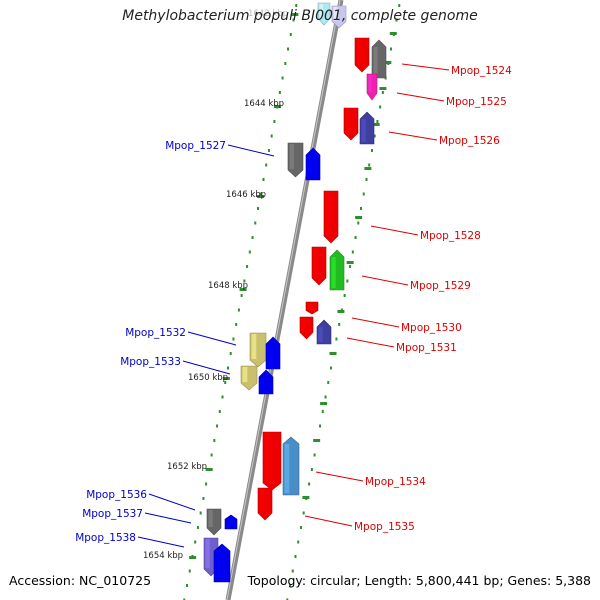 The height and width of the screenshot is (600, 600). What do you see at coordinates (116, 495) in the screenshot?
I see `reverse-gene-label: Mpop_1536` at bounding box center [116, 495].